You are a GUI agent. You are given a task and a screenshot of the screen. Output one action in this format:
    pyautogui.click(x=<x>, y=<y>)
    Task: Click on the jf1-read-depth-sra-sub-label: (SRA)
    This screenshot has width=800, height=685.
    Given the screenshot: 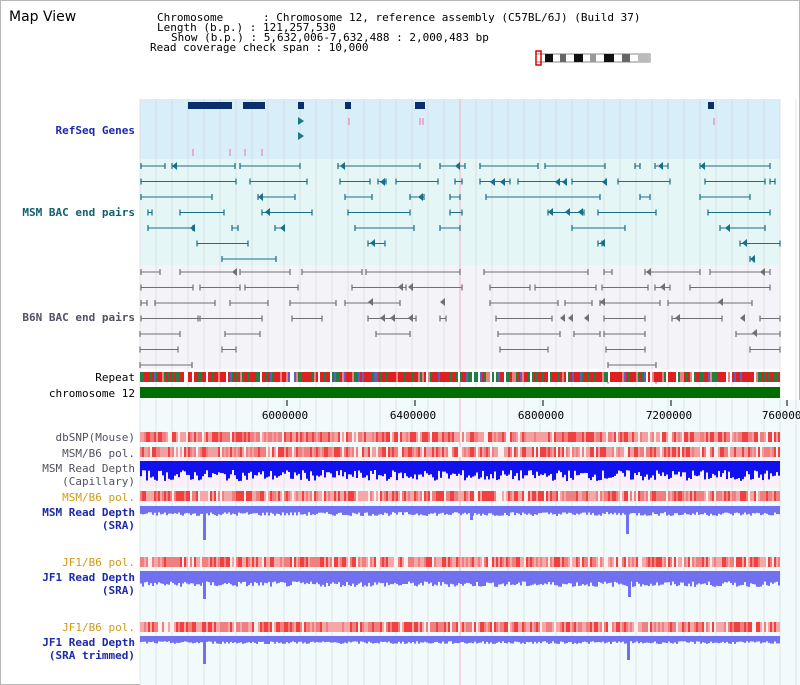 What is the action you would take?
    pyautogui.click(x=118, y=590)
    